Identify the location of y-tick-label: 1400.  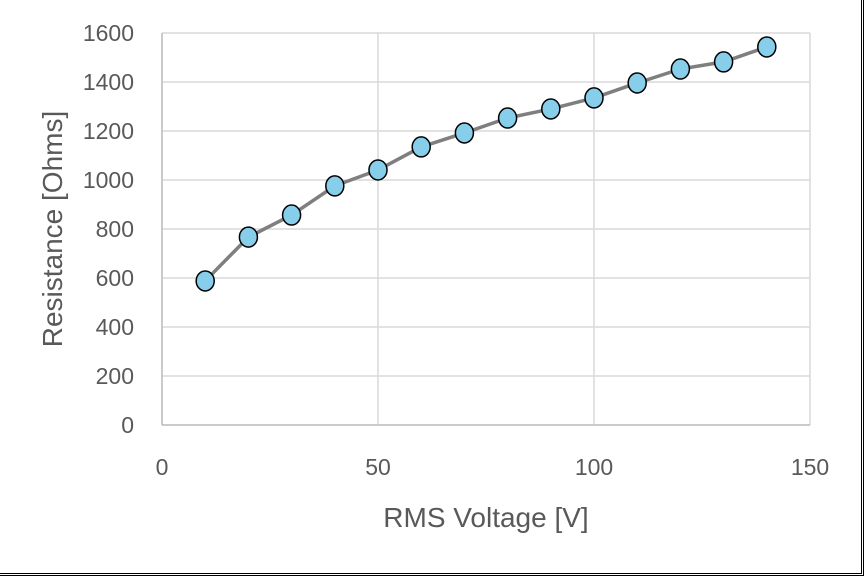
(108, 82).